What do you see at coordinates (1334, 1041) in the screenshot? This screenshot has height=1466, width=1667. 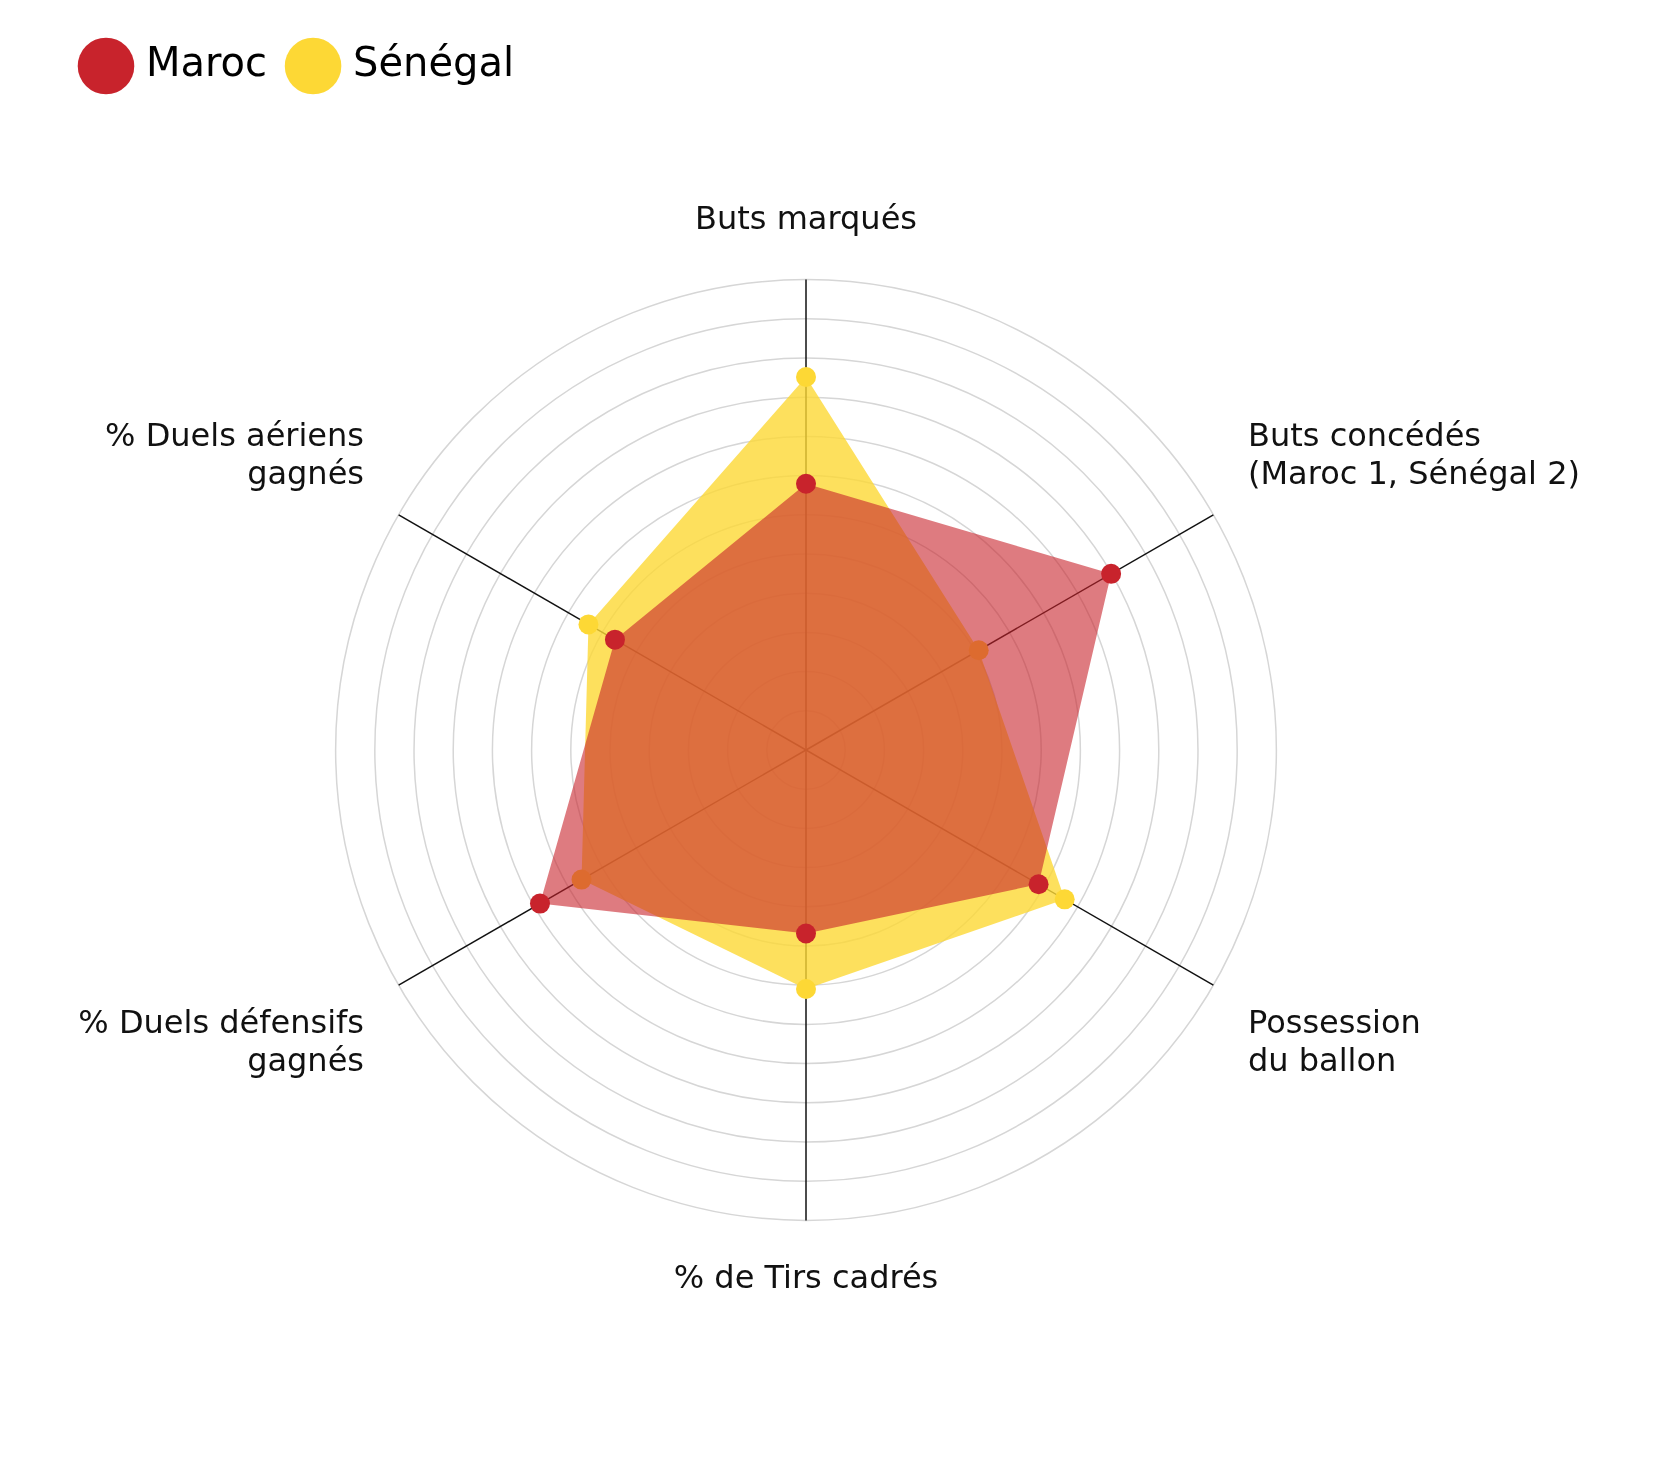 I see `spoke-label: Possession du ballon` at bounding box center [1334, 1041].